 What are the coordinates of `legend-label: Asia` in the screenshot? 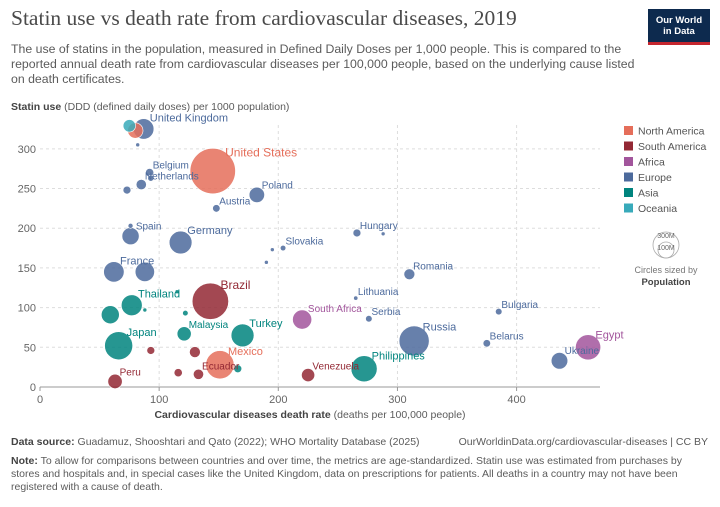 It's located at (648, 194).